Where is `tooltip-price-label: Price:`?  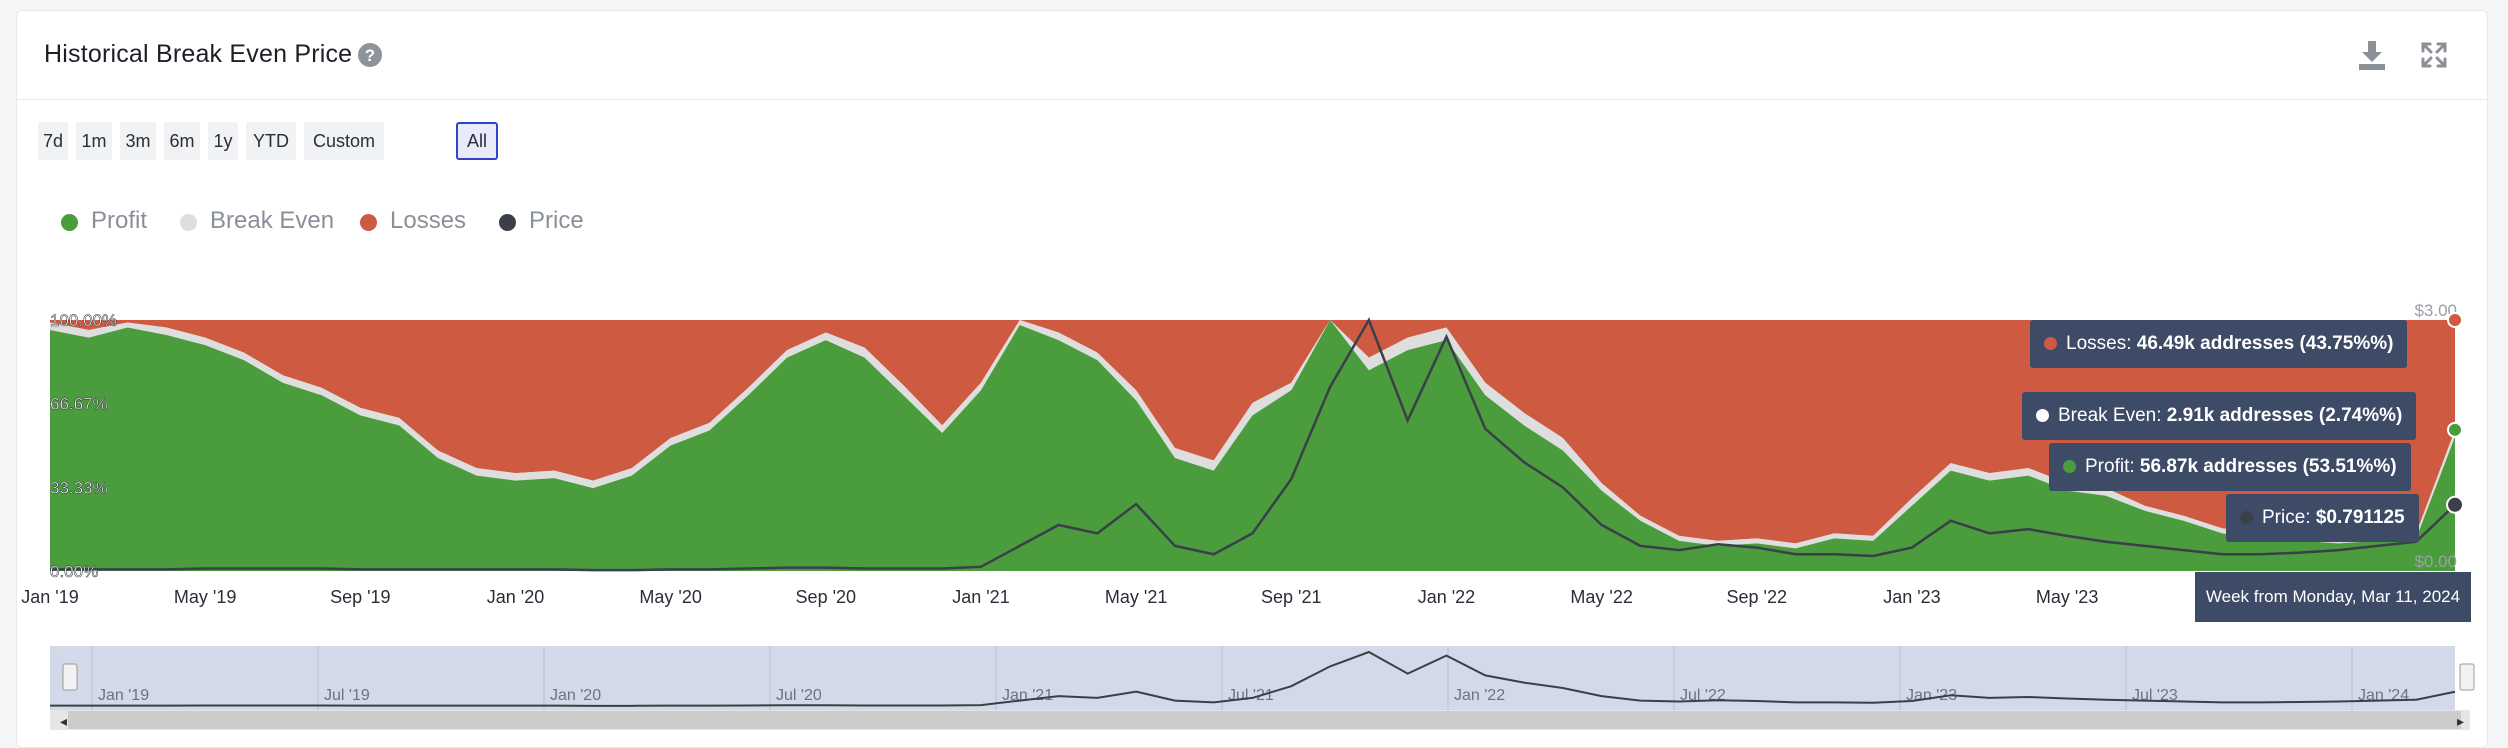 tooltip-price-label: Price: is located at coordinates (2289, 517).